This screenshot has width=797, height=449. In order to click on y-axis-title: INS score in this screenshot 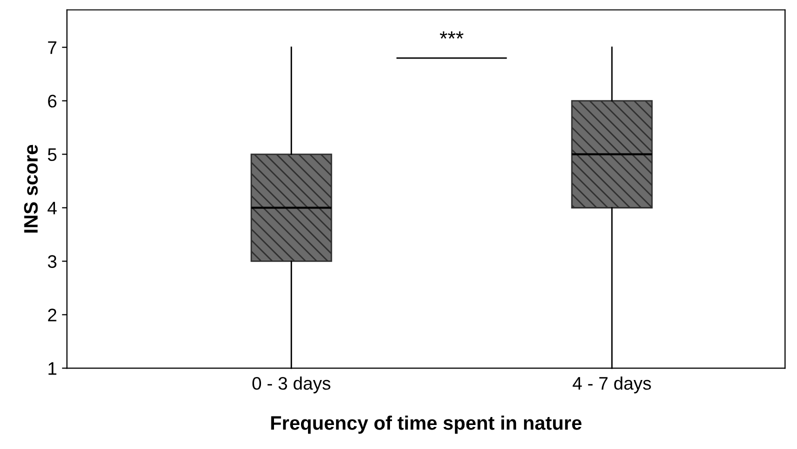, I will do `click(31, 188)`.